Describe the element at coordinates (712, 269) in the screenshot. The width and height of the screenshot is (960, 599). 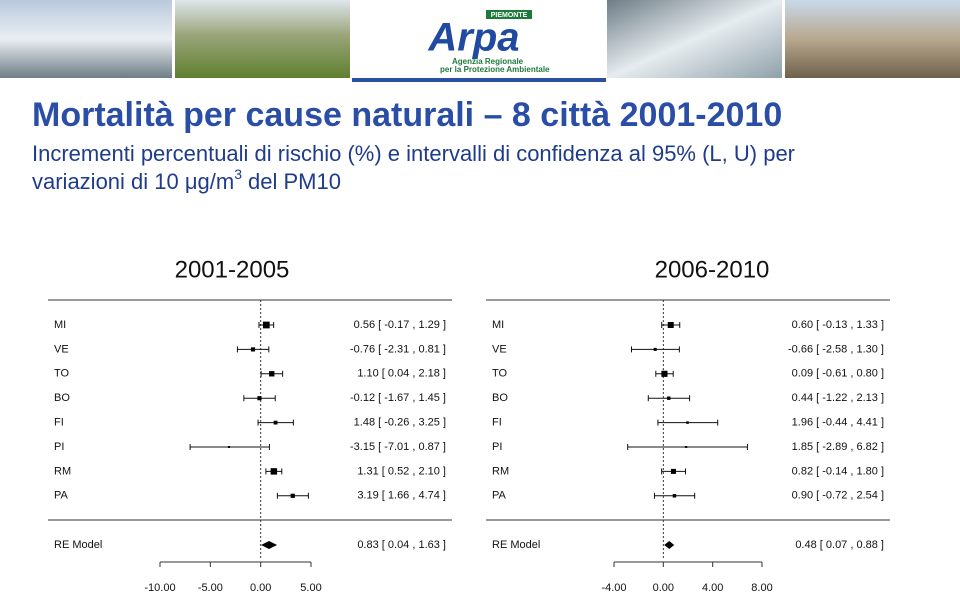
I see `chart-title: 2006-2010` at that location.